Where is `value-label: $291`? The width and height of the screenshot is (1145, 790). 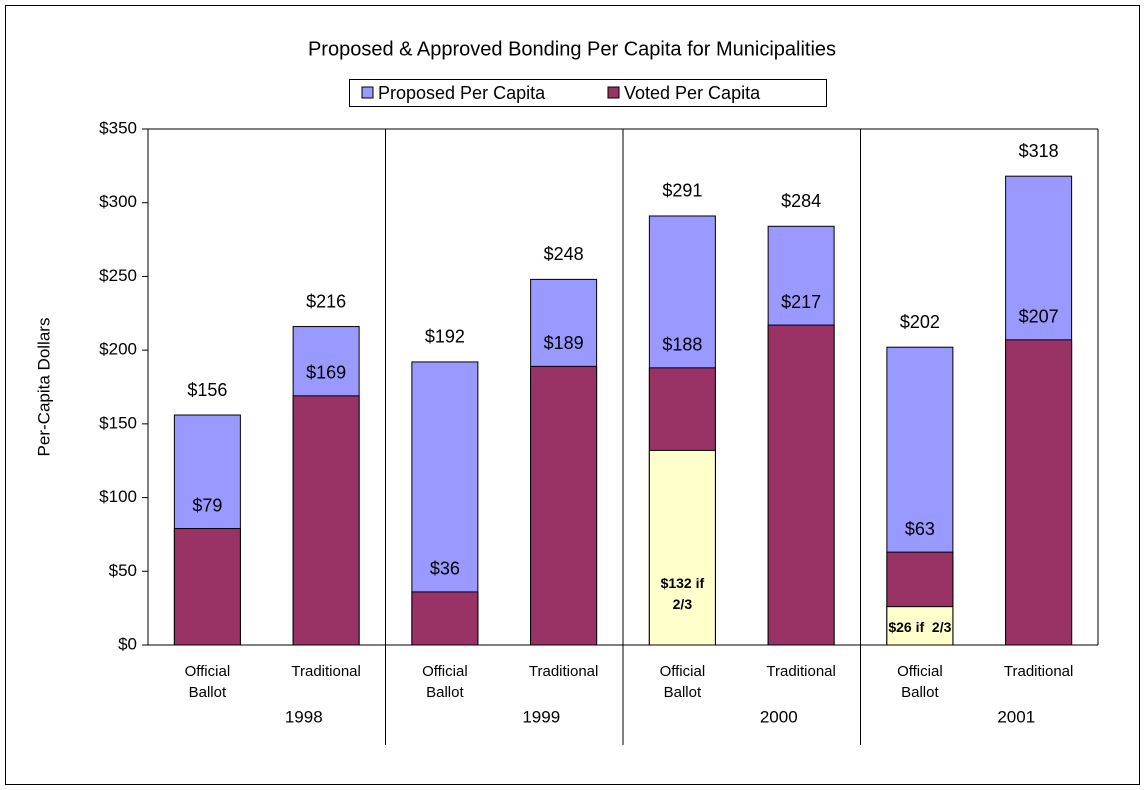
value-label: $291 is located at coordinates (682, 191).